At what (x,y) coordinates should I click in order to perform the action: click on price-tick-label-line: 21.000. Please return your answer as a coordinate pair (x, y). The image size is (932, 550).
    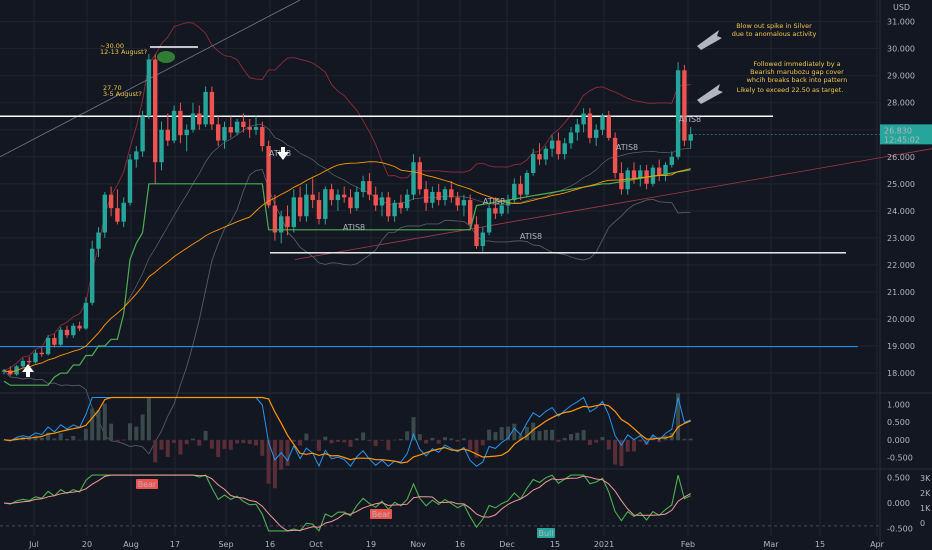
    Looking at the image, I should click on (901, 292).